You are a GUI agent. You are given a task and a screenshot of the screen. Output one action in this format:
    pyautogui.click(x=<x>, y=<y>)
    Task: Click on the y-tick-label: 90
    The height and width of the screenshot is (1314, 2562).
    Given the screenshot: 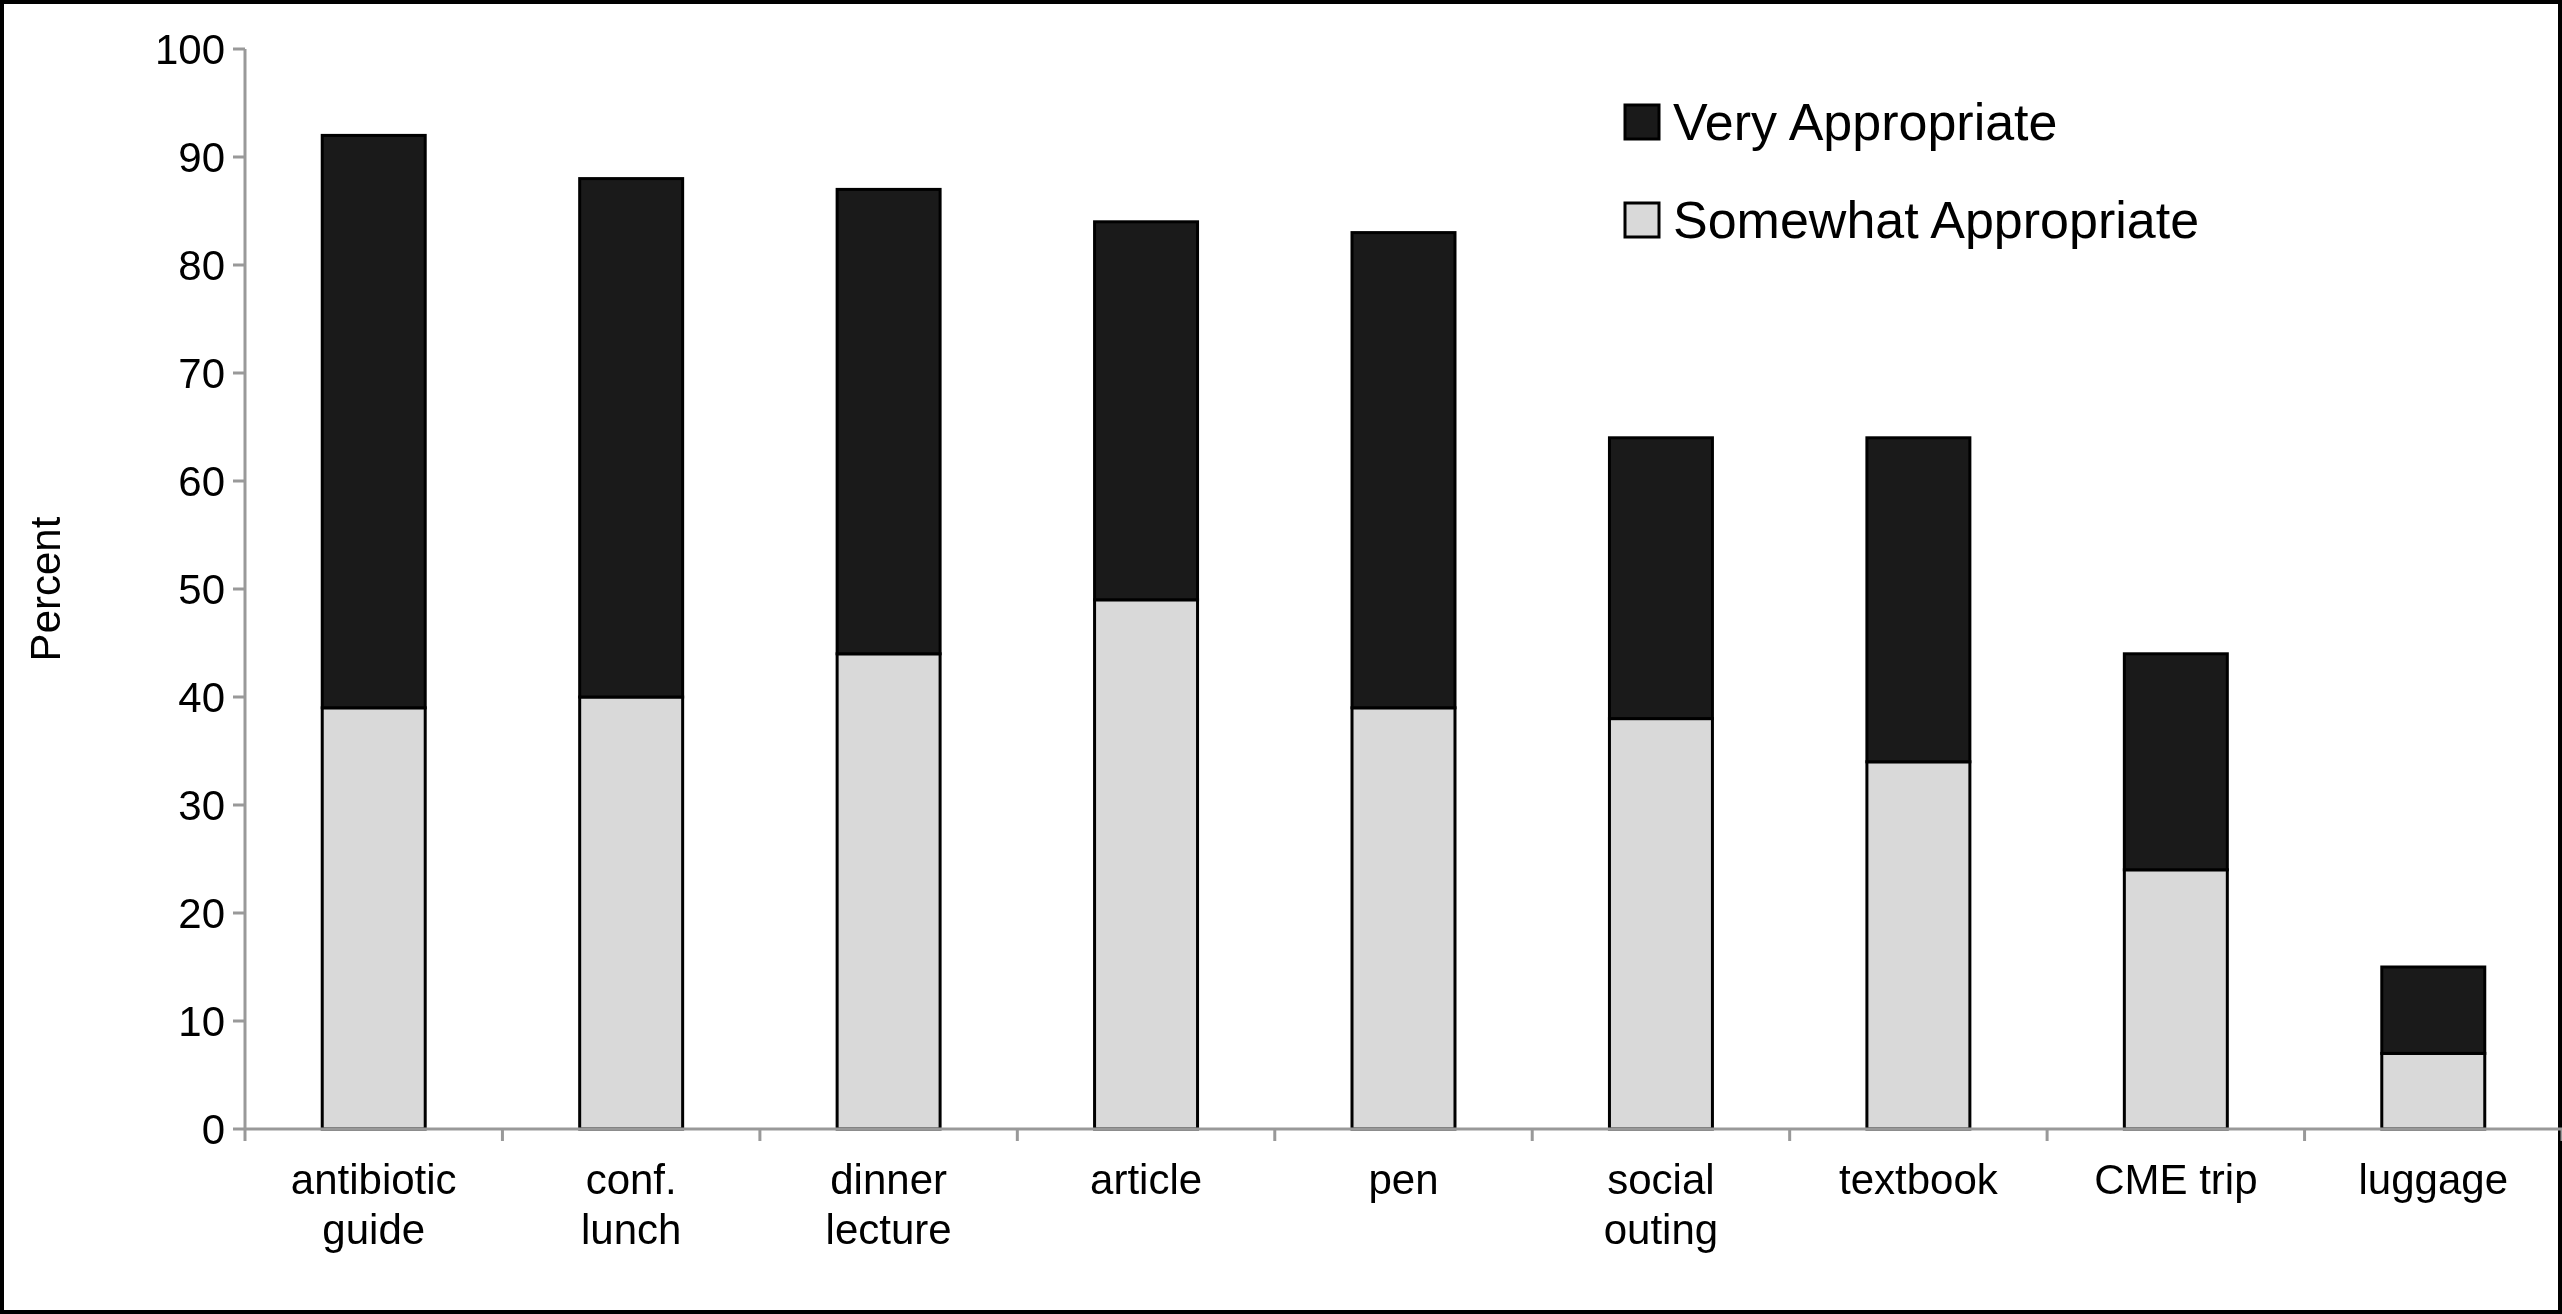 What is the action you would take?
    pyautogui.click(x=201, y=157)
    